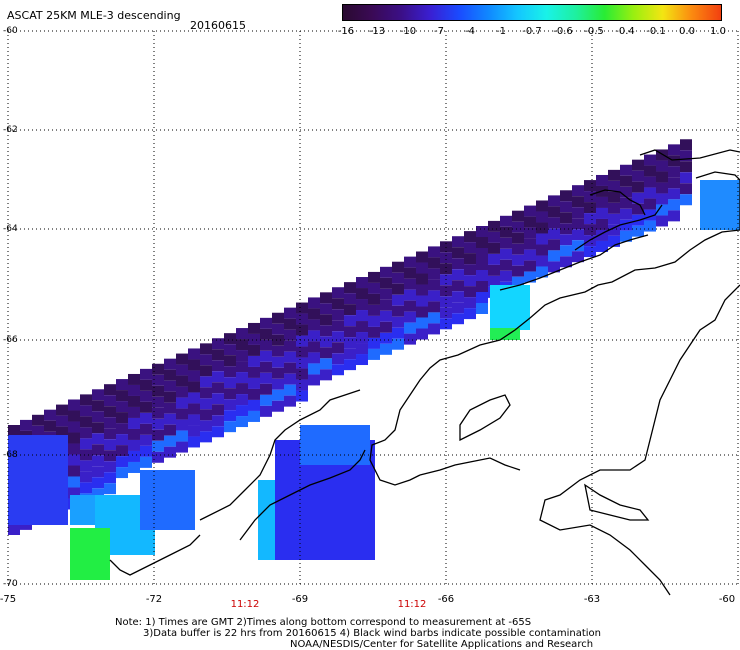 The height and width of the screenshot is (650, 740). I want to click on color-scale-bar, so click(532, 12).